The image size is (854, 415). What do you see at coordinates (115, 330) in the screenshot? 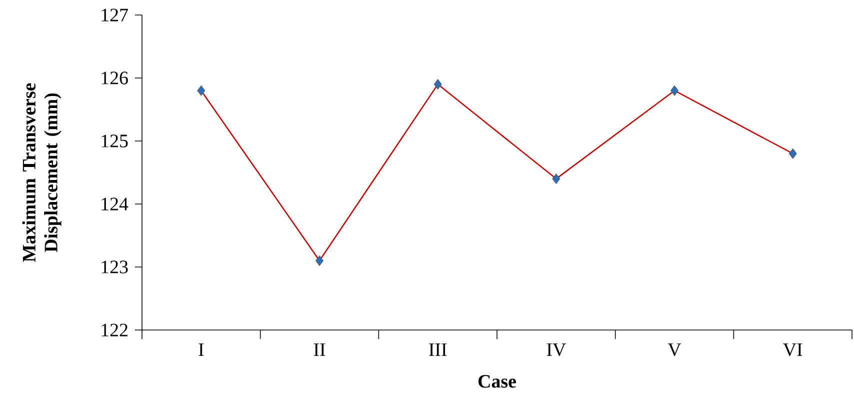
I see `y-tick-label: 122` at bounding box center [115, 330].